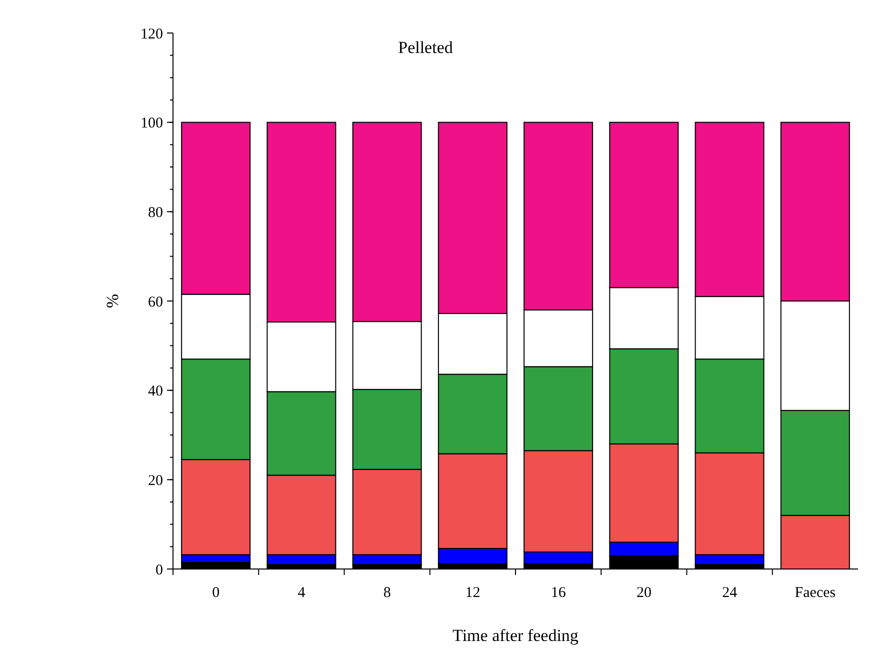 This screenshot has width=886, height=672. I want to click on x-tick-label: 12, so click(472, 593).